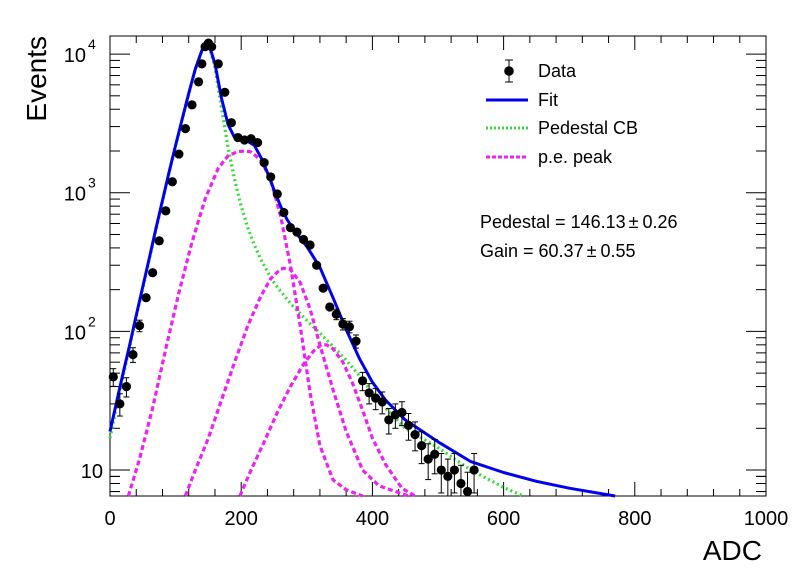 This screenshot has width=796, height=572. Describe the element at coordinates (503, 519) in the screenshot. I see `x-tick-label: 600` at that location.